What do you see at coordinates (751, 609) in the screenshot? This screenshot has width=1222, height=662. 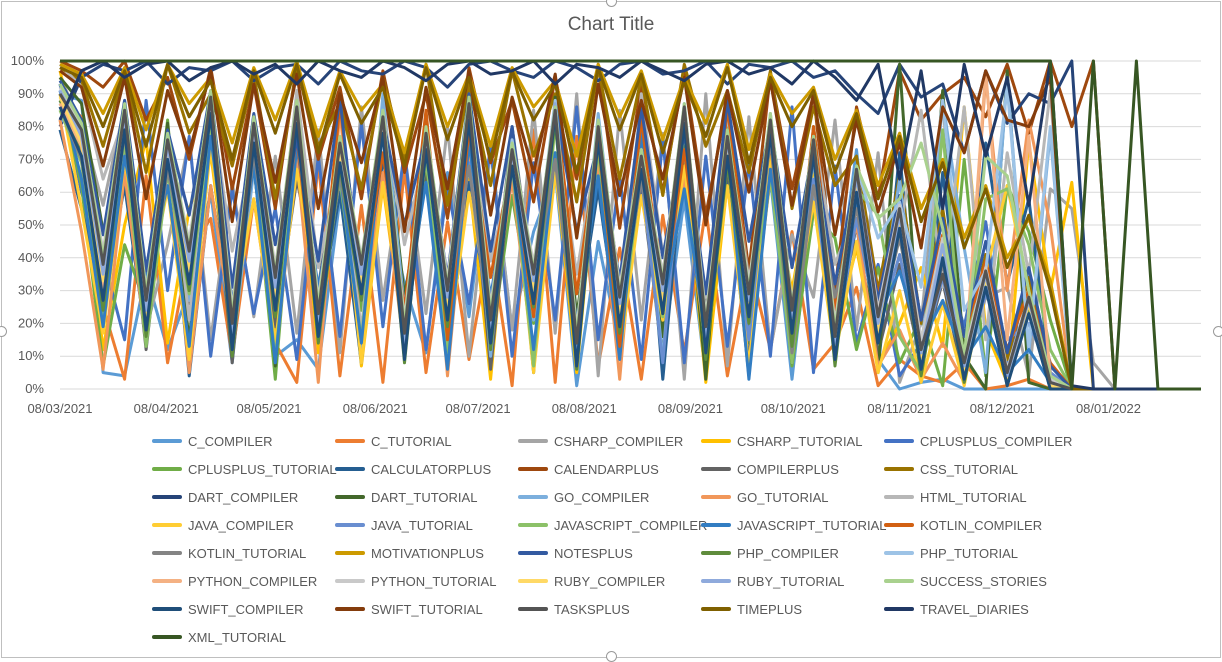 I see `legend-item: TIMEPLUS` at bounding box center [751, 609].